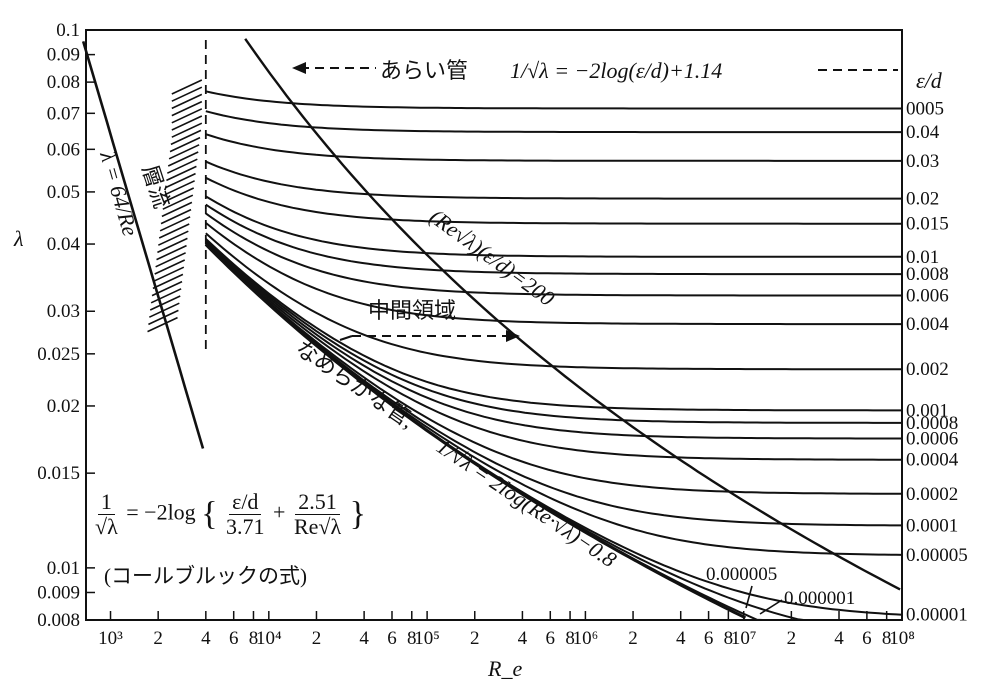 This screenshot has height=684, width=1008. I want to click on colebrook-term2-den: Re√λ, so click(317, 527).